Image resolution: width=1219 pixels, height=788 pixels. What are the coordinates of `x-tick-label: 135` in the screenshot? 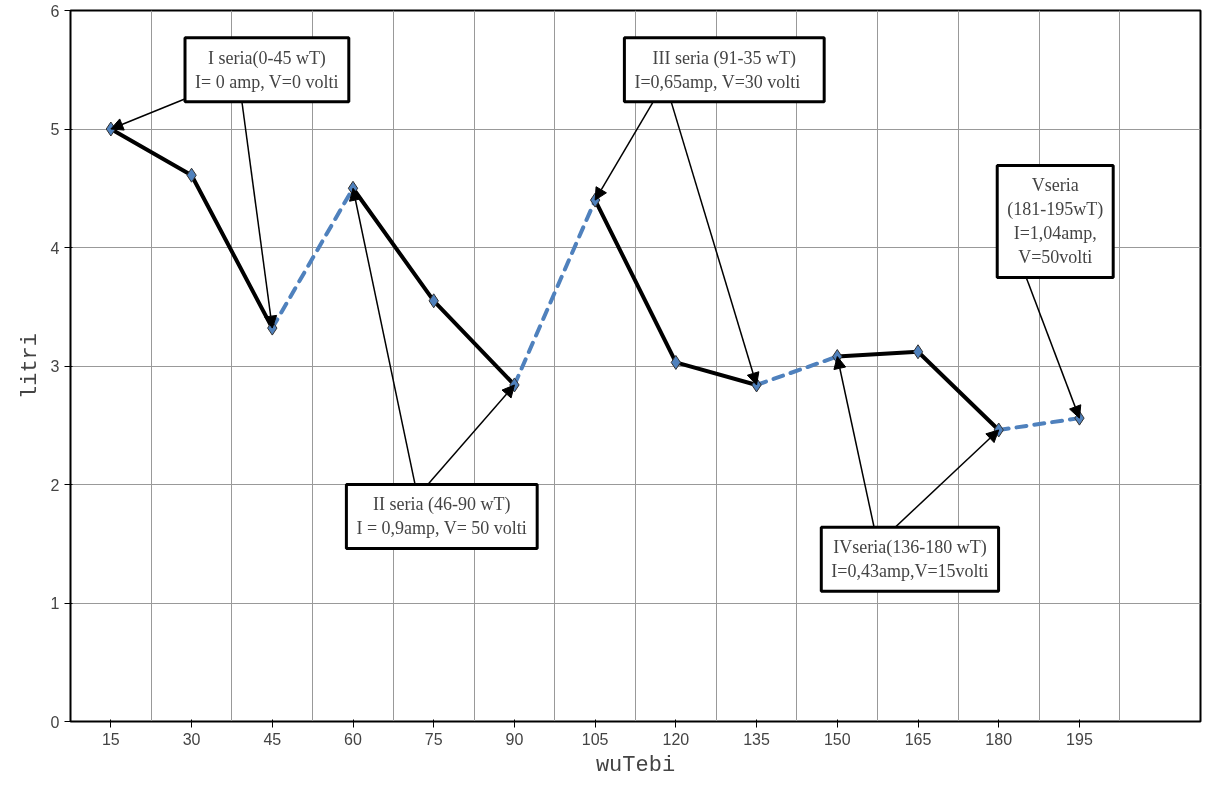 It's located at (757, 739).